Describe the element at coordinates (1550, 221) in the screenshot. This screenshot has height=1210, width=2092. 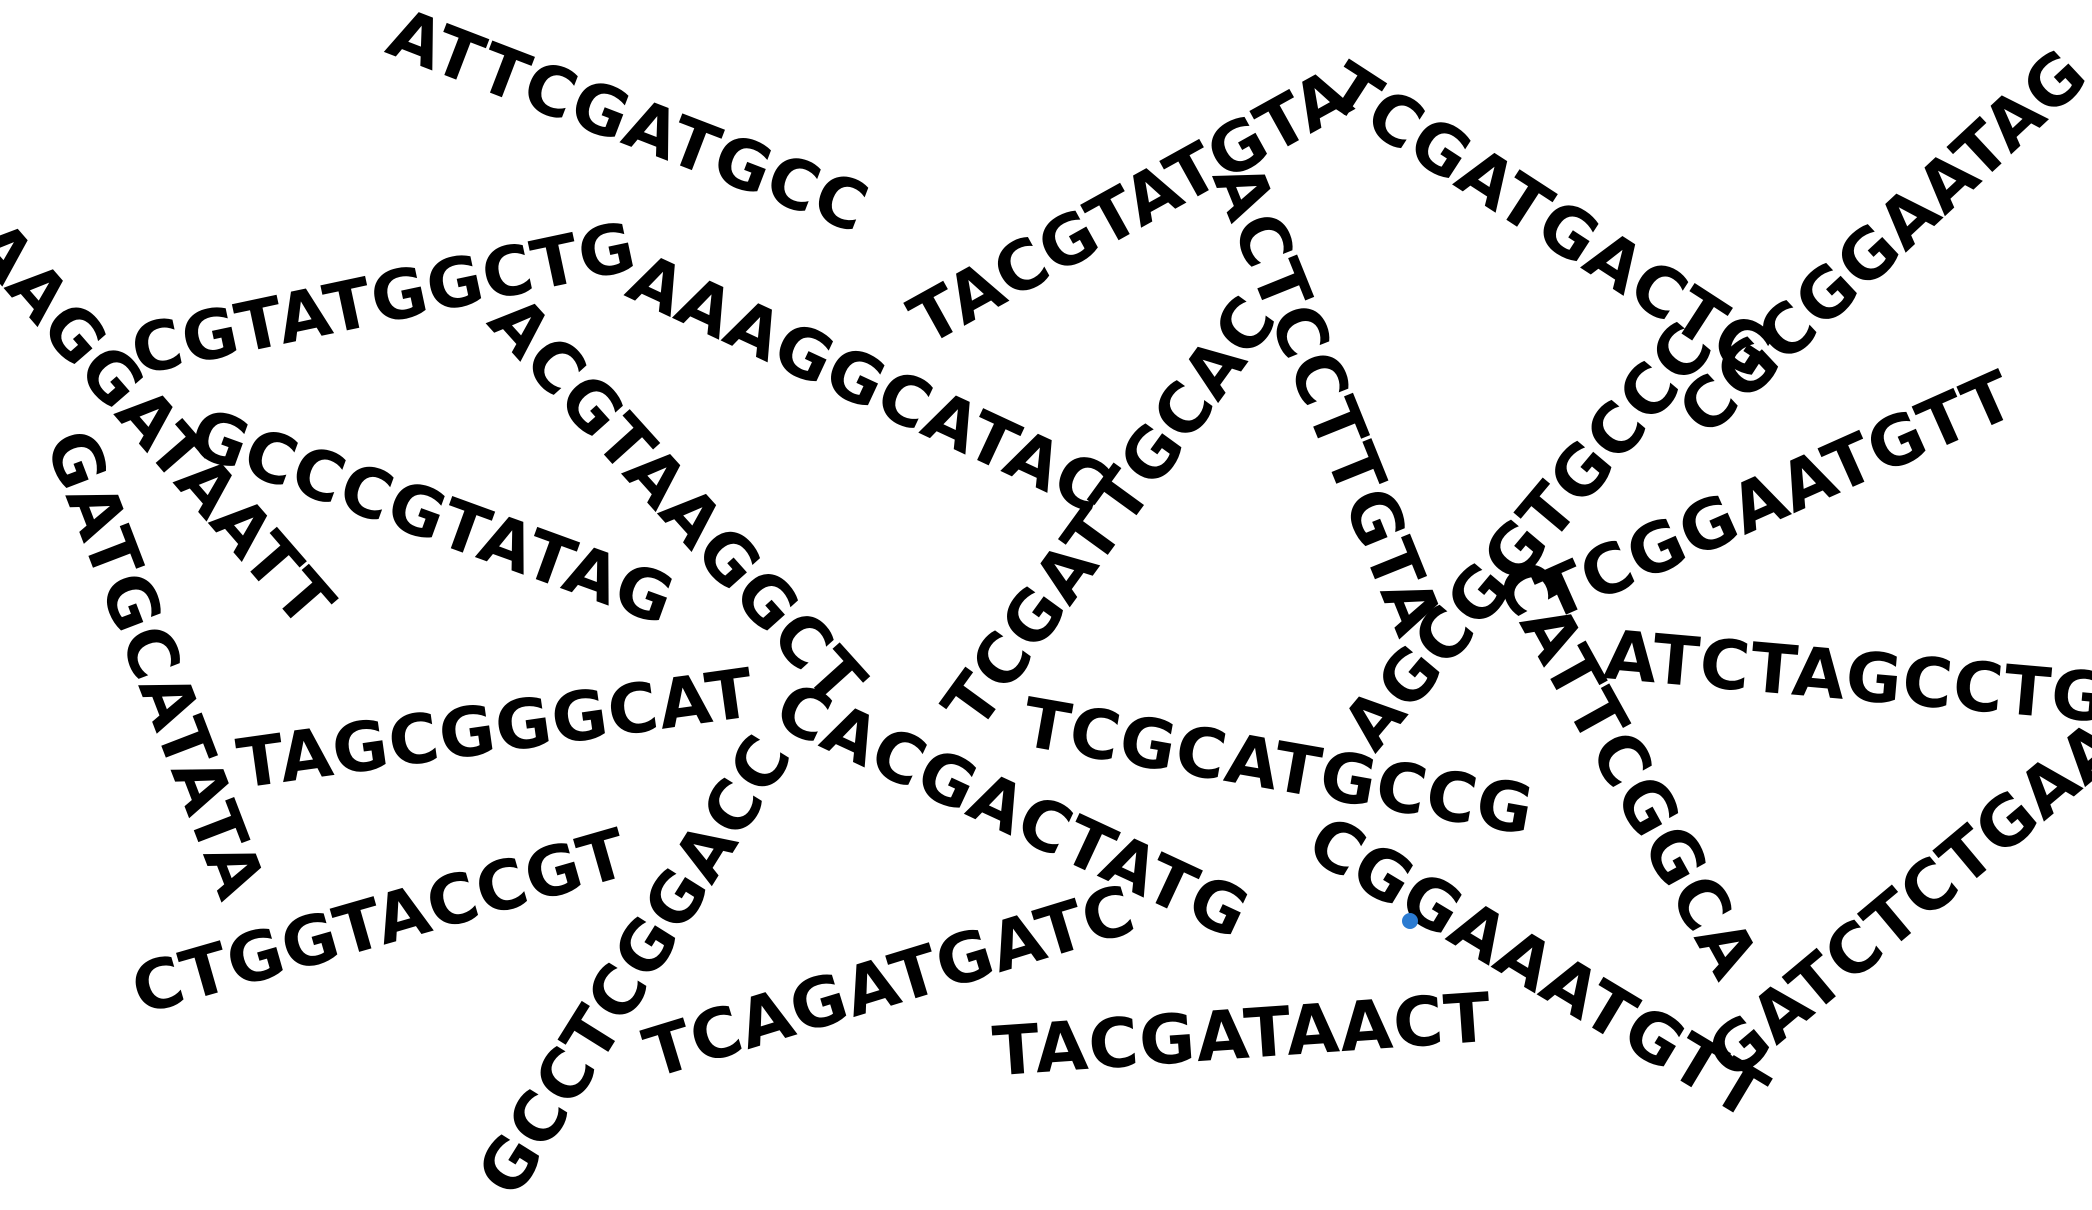
I see `sequence-label-3: TCGATGACTG` at that location.